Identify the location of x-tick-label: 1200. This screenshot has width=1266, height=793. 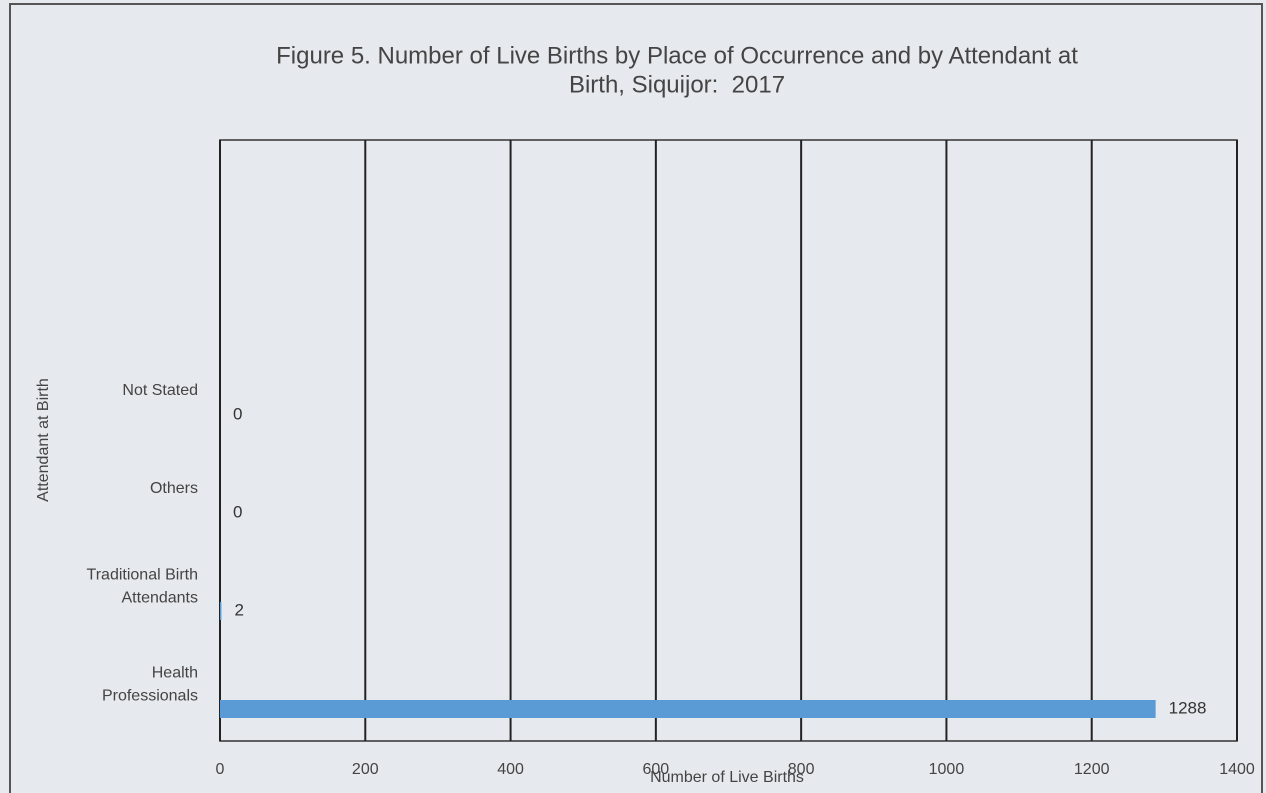
(1092, 769).